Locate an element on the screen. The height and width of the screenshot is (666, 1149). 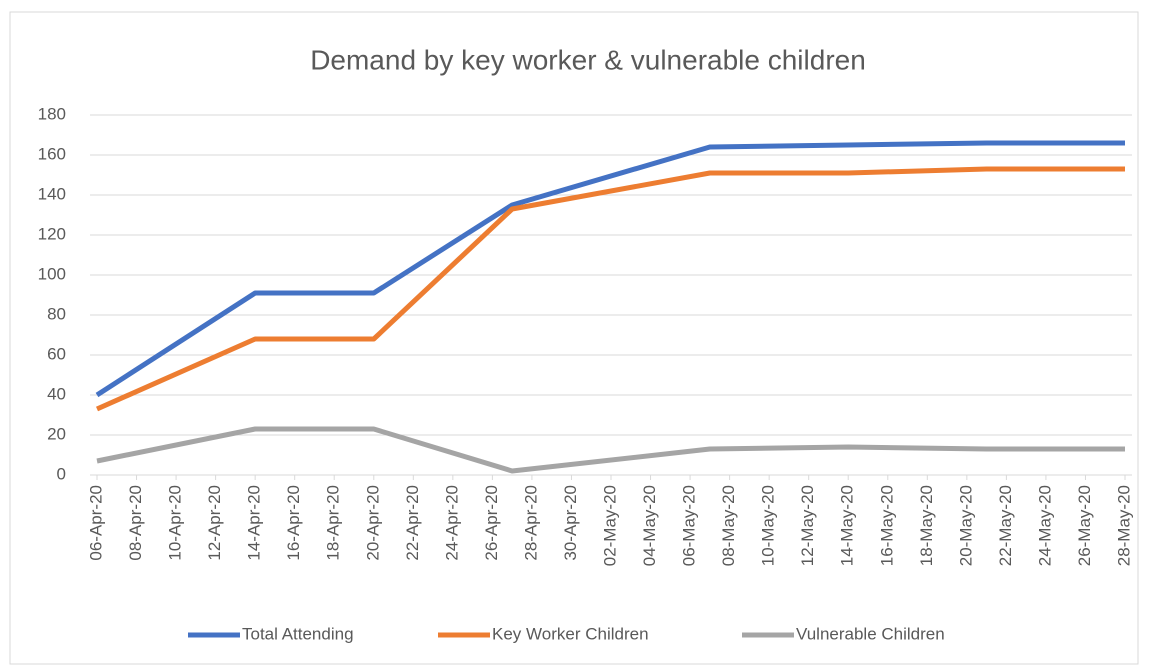
x-tick-label: 28-Apr-20 is located at coordinates (530, 523).